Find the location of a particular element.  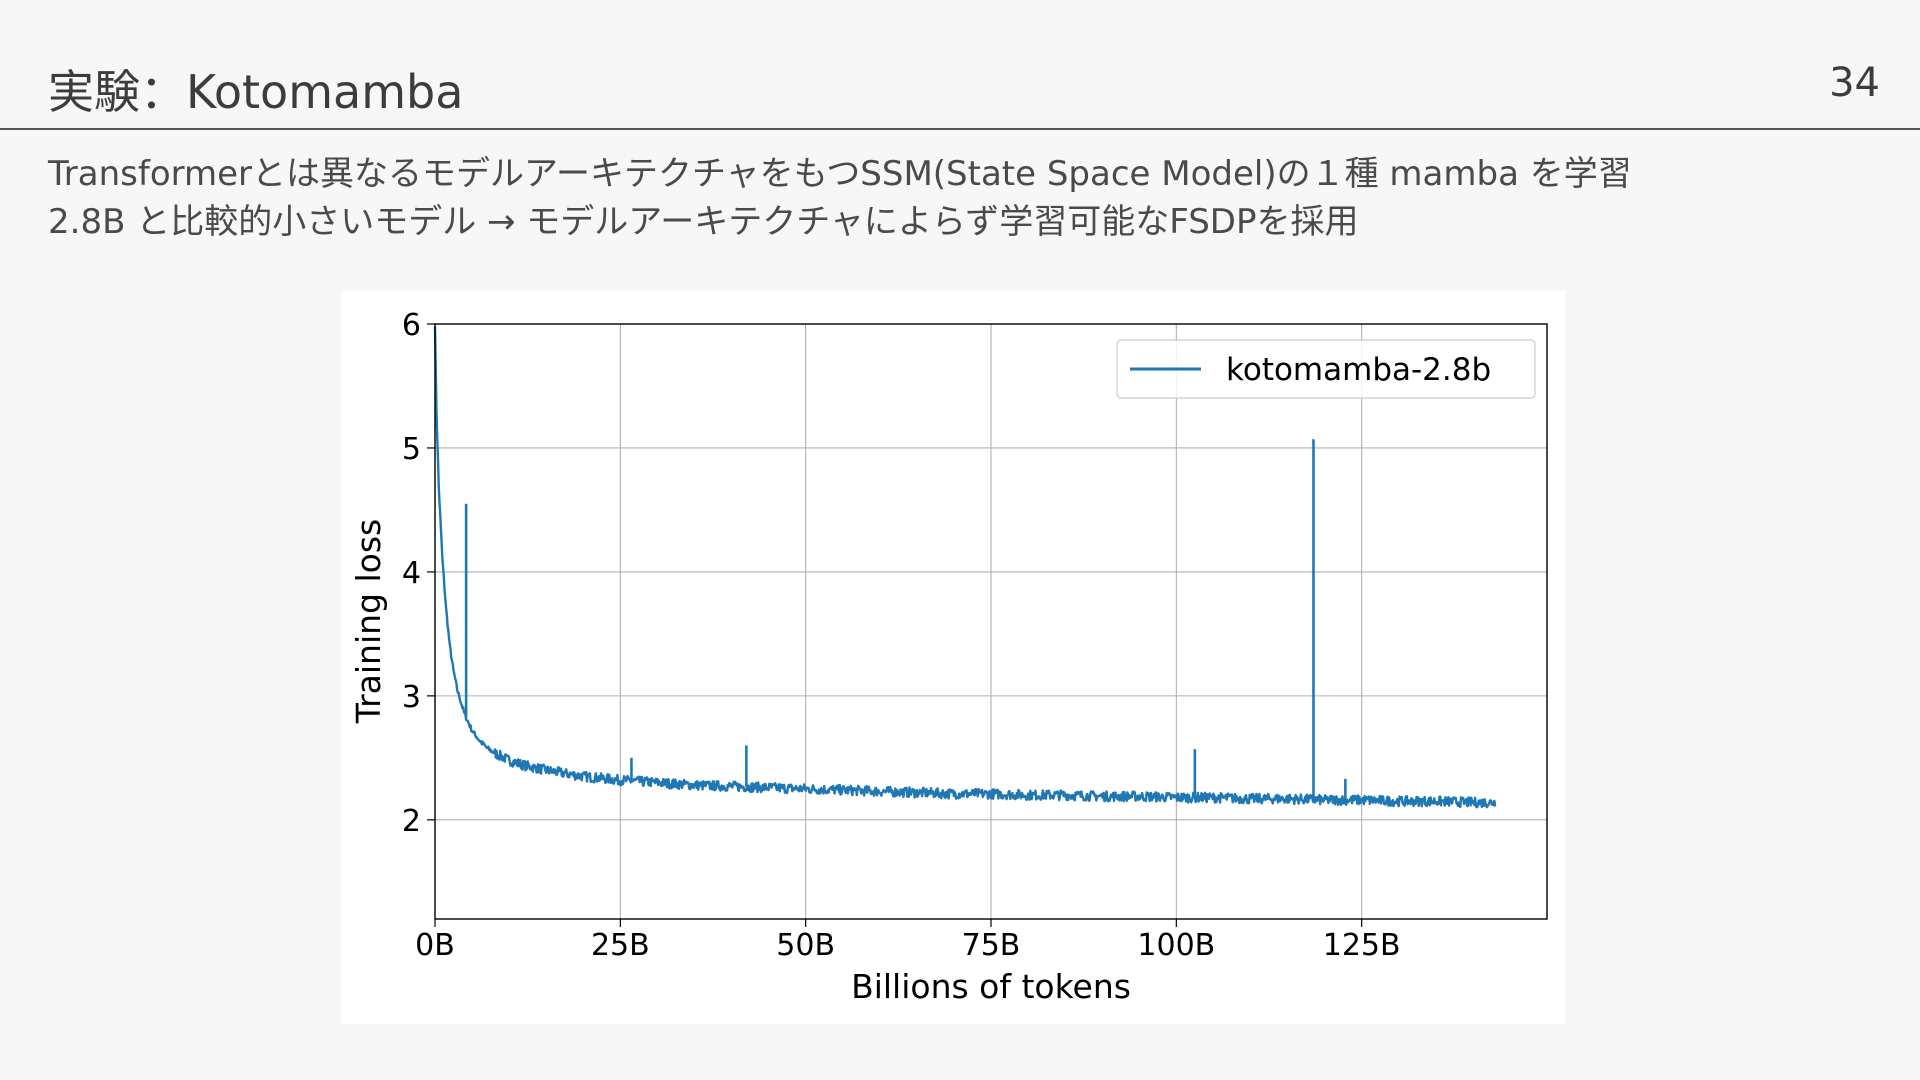

x-tick-label: 25B is located at coordinates (620, 945).